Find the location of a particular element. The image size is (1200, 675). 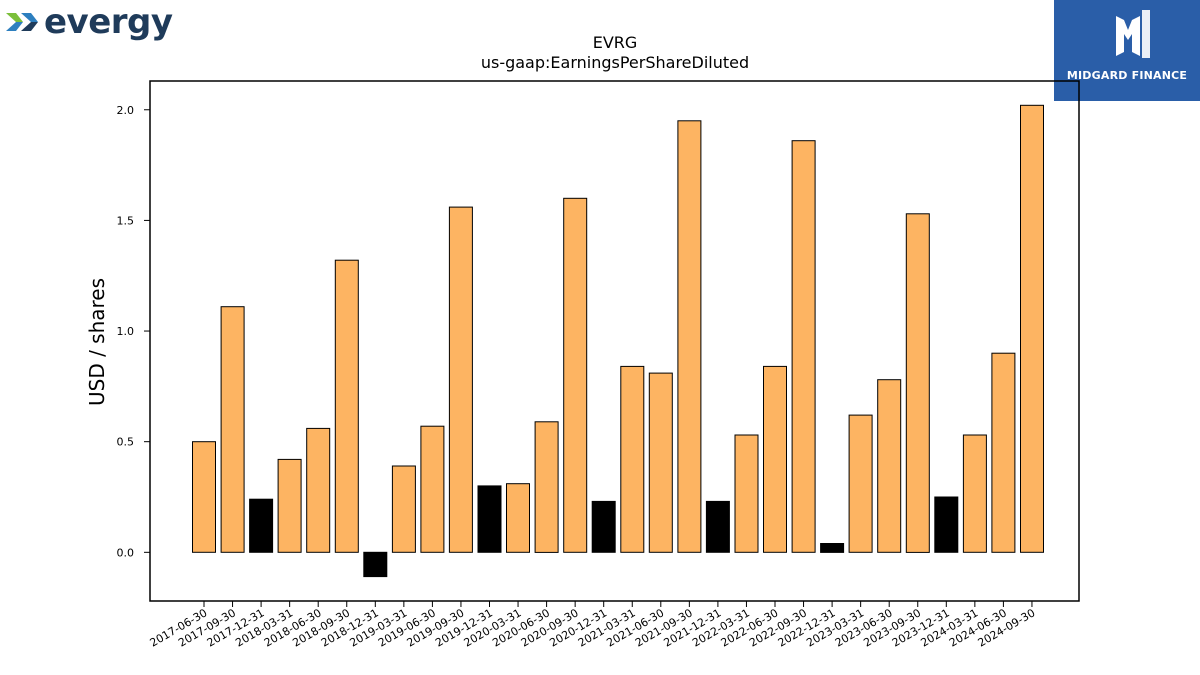

y-tick-label: 0.5 is located at coordinates (126, 442).